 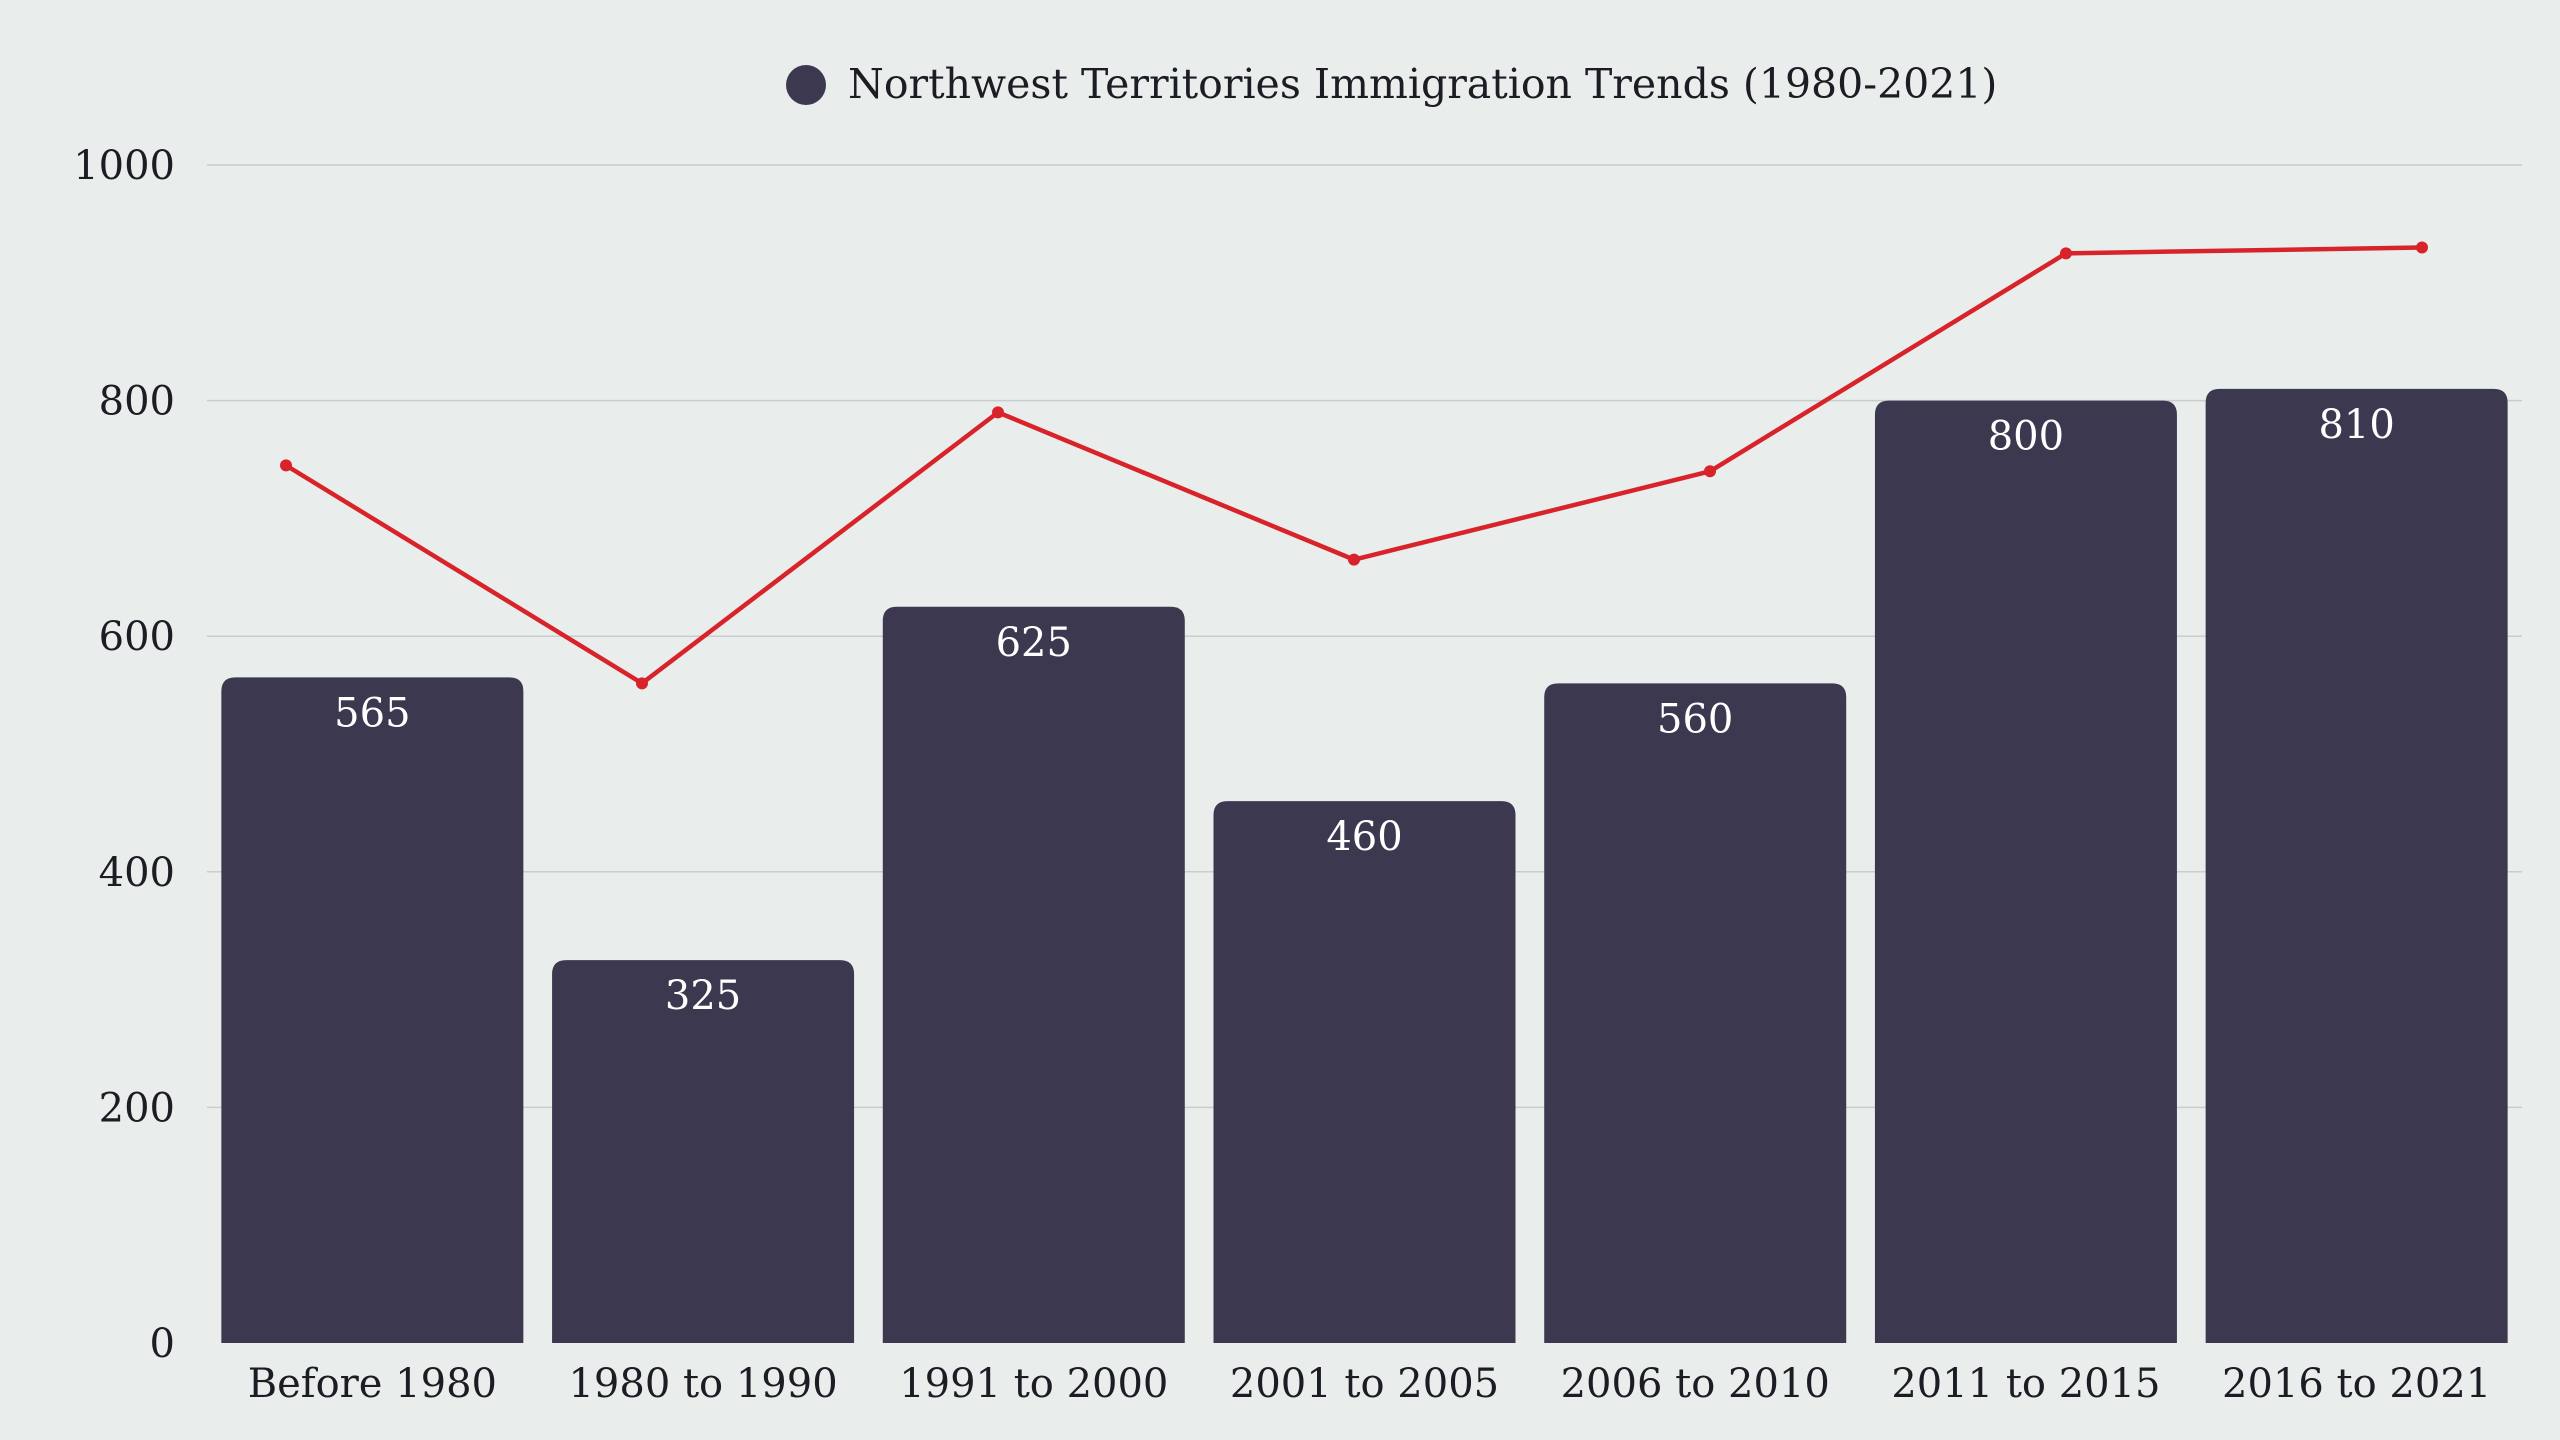 What do you see at coordinates (2025, 1384) in the screenshot?
I see `x-category-label: 2011 to 2015` at bounding box center [2025, 1384].